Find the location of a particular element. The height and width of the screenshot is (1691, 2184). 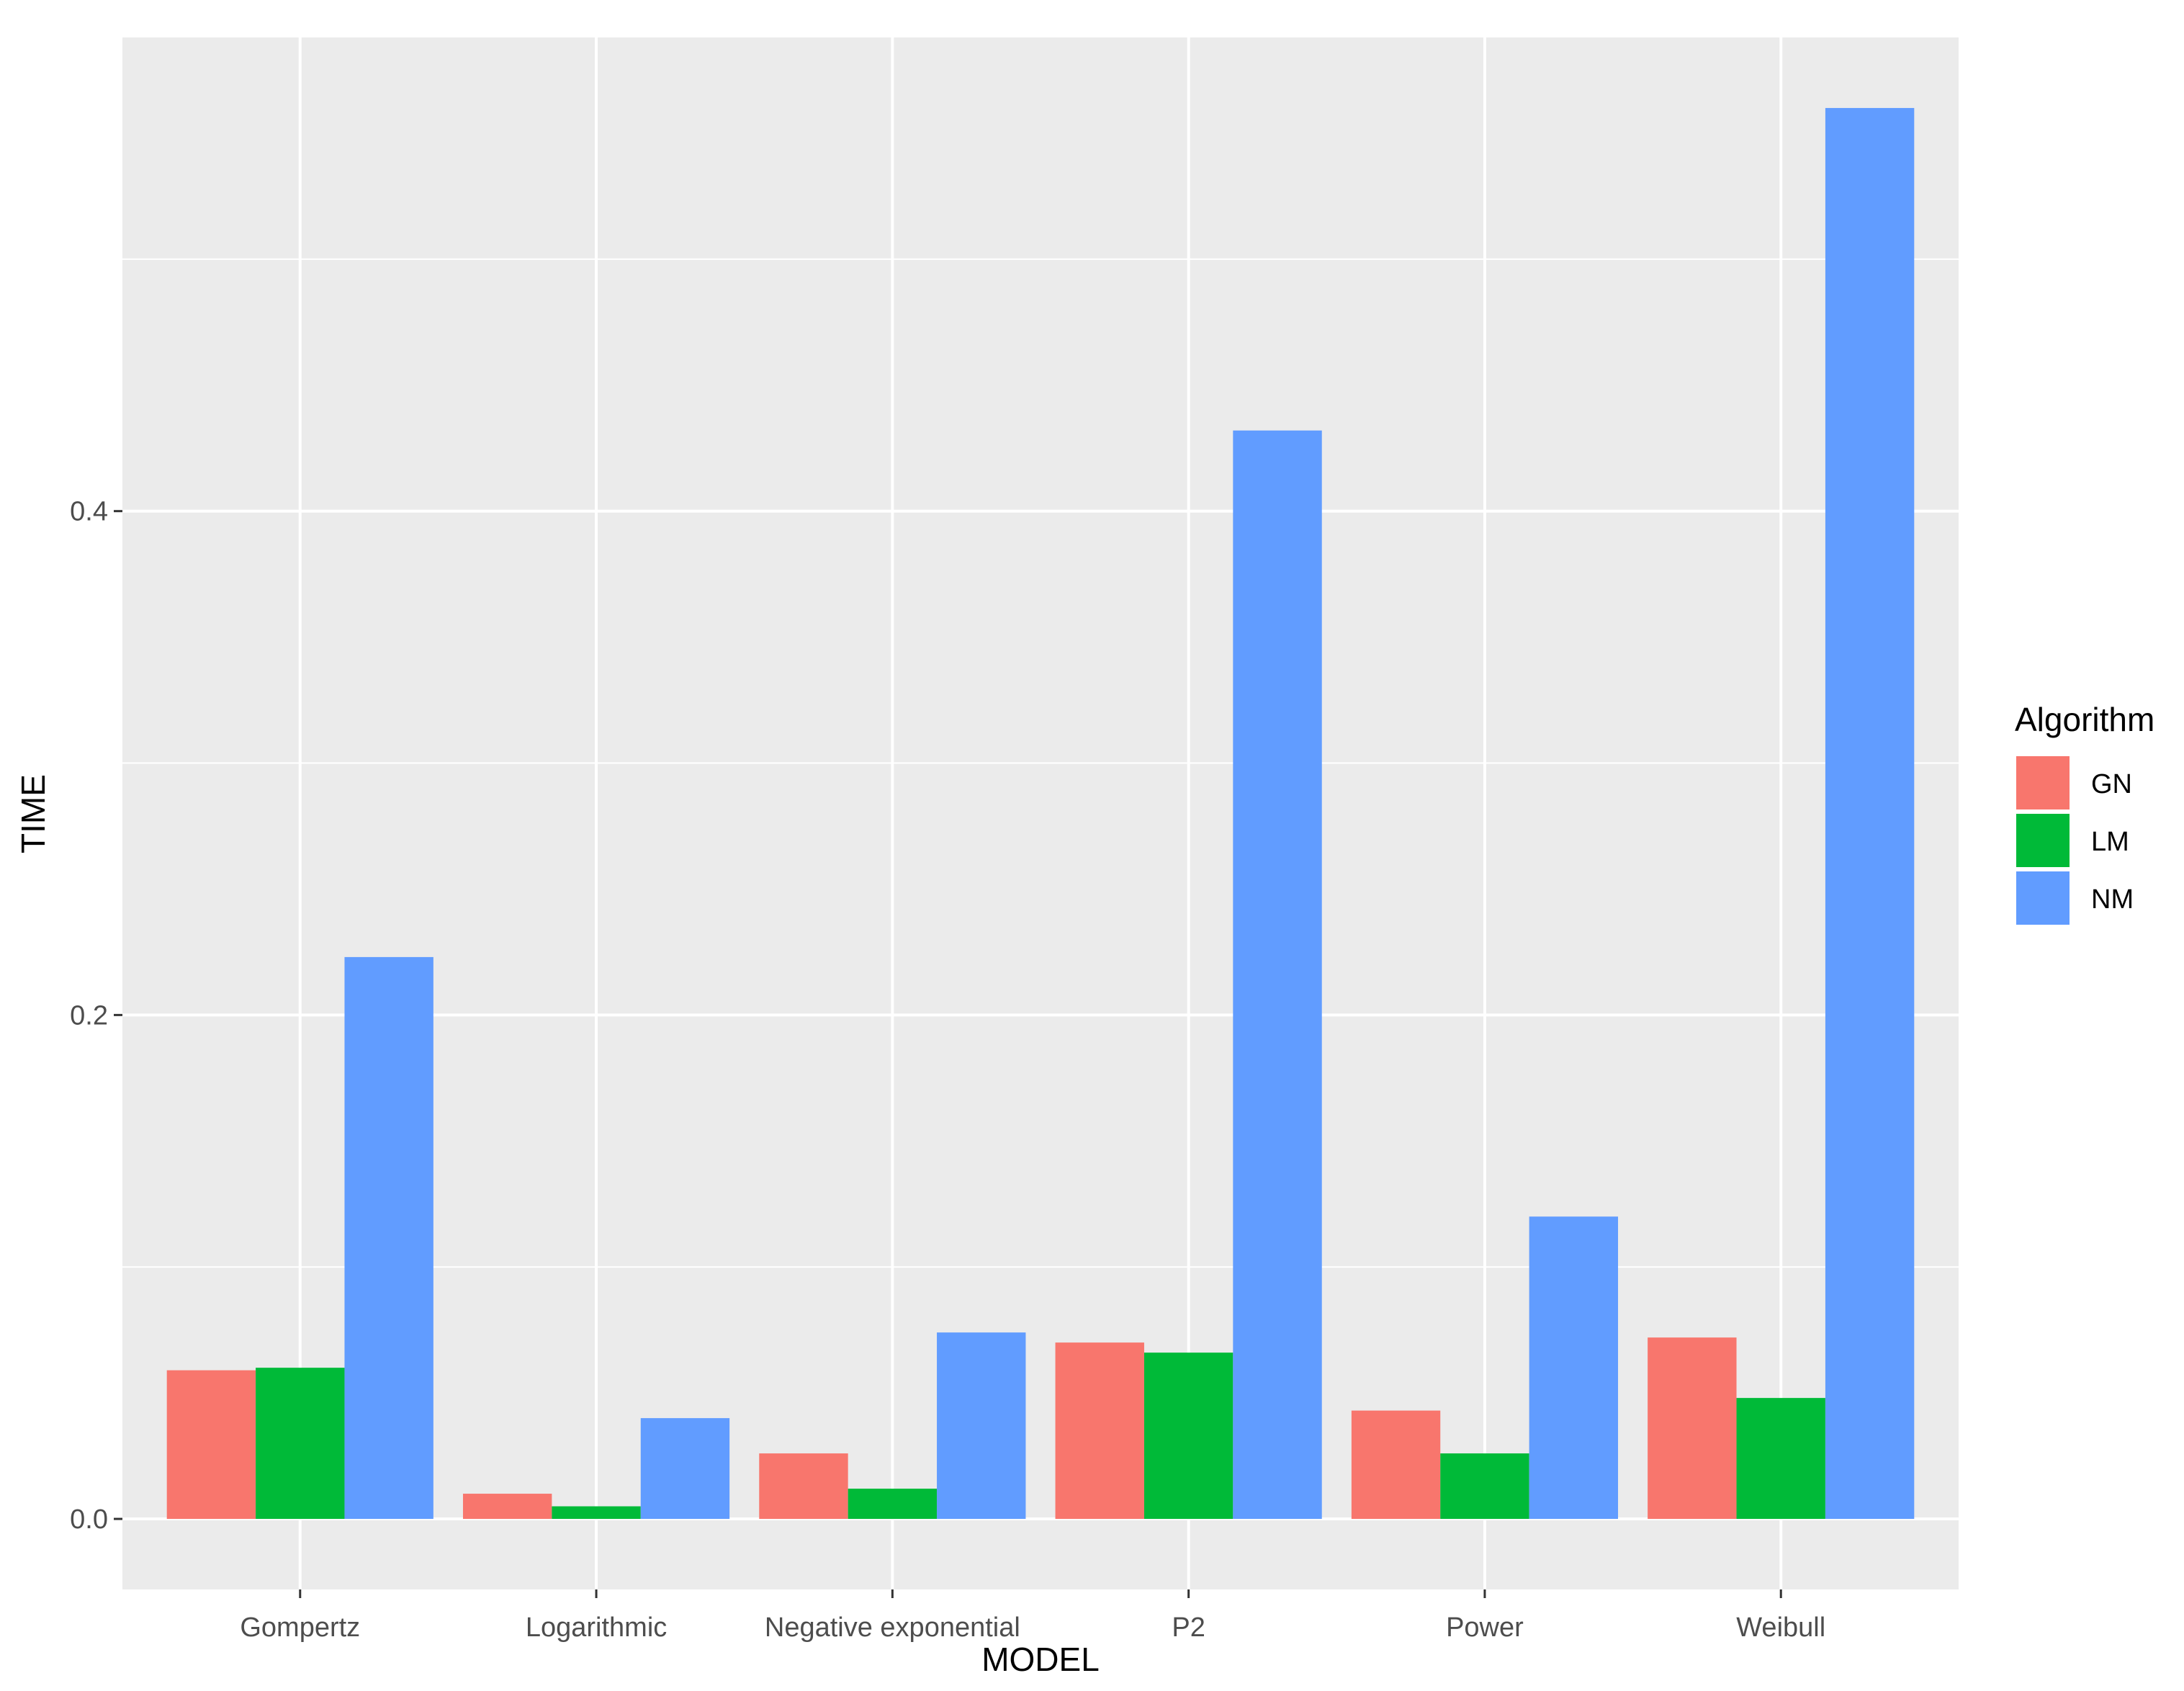

x-axis-title: MODEL is located at coordinates (1040, 1659).